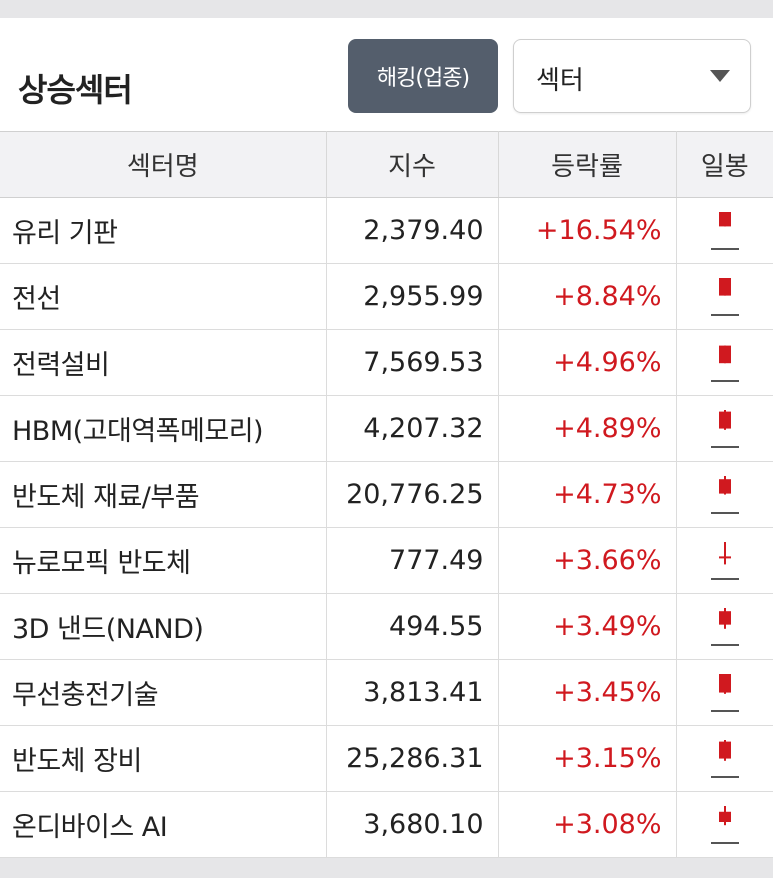 The height and width of the screenshot is (890, 773). I want to click on page-title: 상승섹터, so click(75, 90).